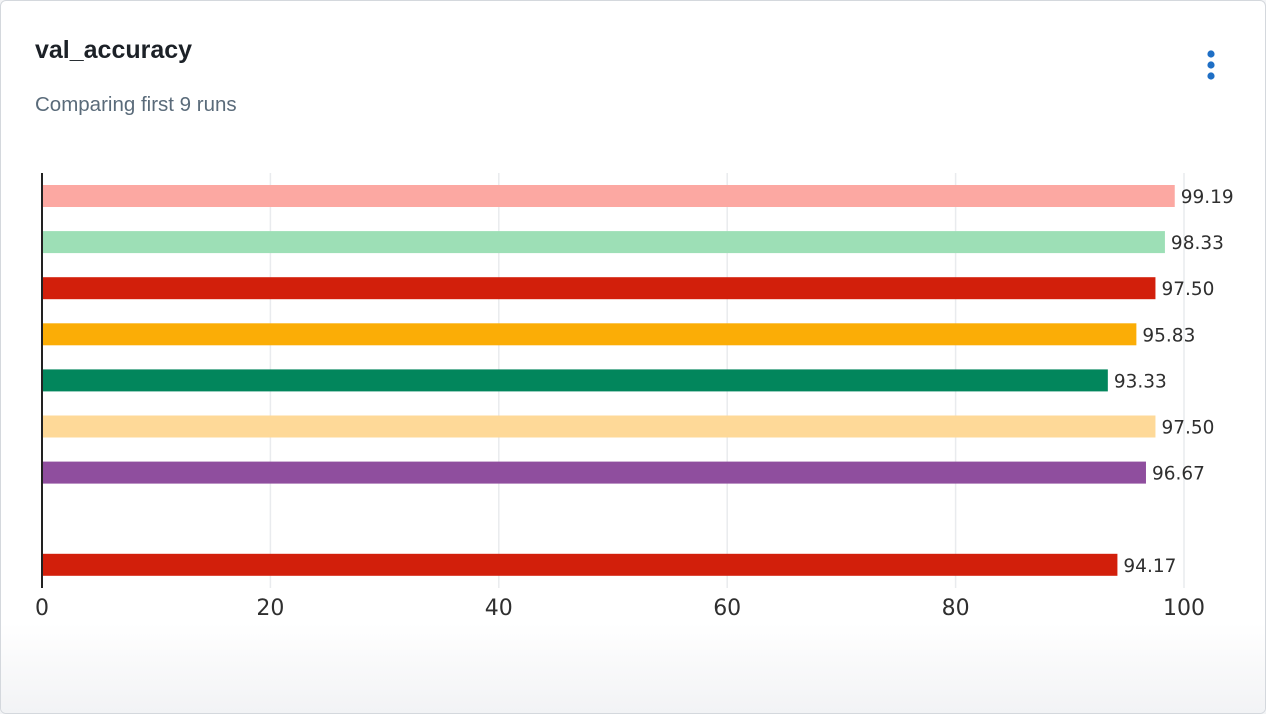  What do you see at coordinates (956, 608) in the screenshot?
I see `x-tick-label: 80` at bounding box center [956, 608].